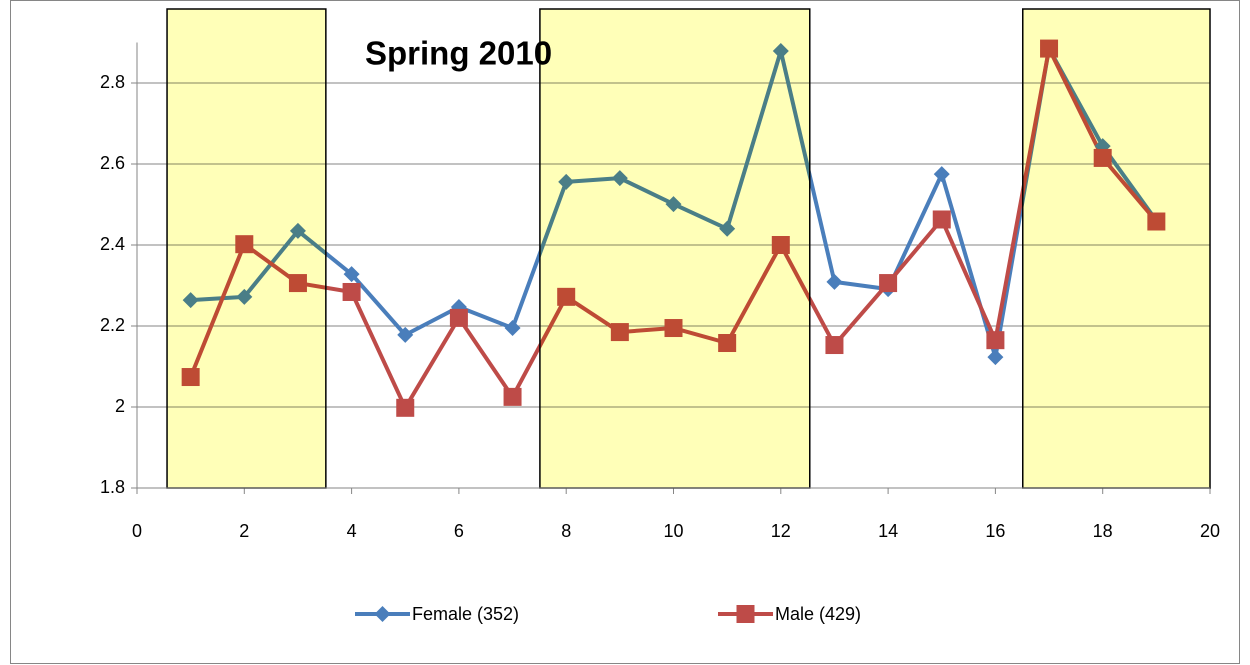 This screenshot has width=1250, height=665. I want to click on y-tick-label: 2.6, so click(112, 163).